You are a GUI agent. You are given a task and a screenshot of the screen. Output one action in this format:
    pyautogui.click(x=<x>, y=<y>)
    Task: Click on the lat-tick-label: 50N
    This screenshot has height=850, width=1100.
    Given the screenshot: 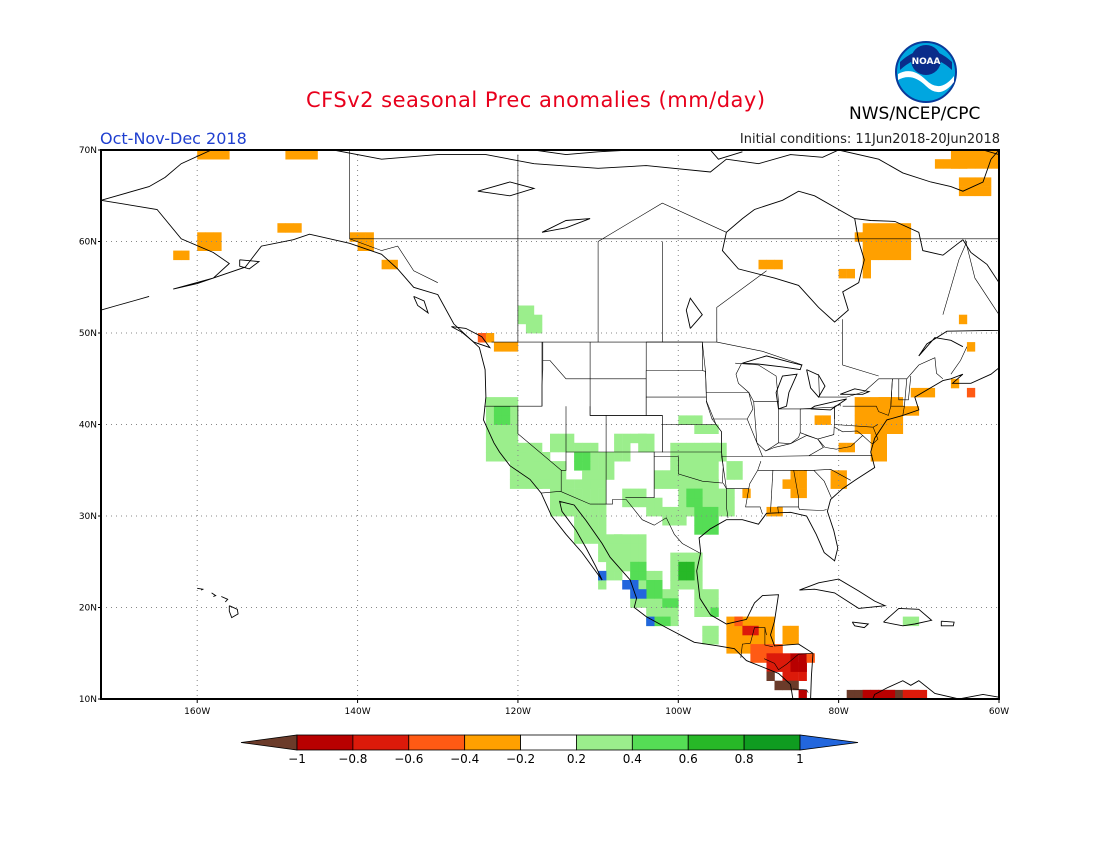 What is the action you would take?
    pyautogui.click(x=88, y=334)
    